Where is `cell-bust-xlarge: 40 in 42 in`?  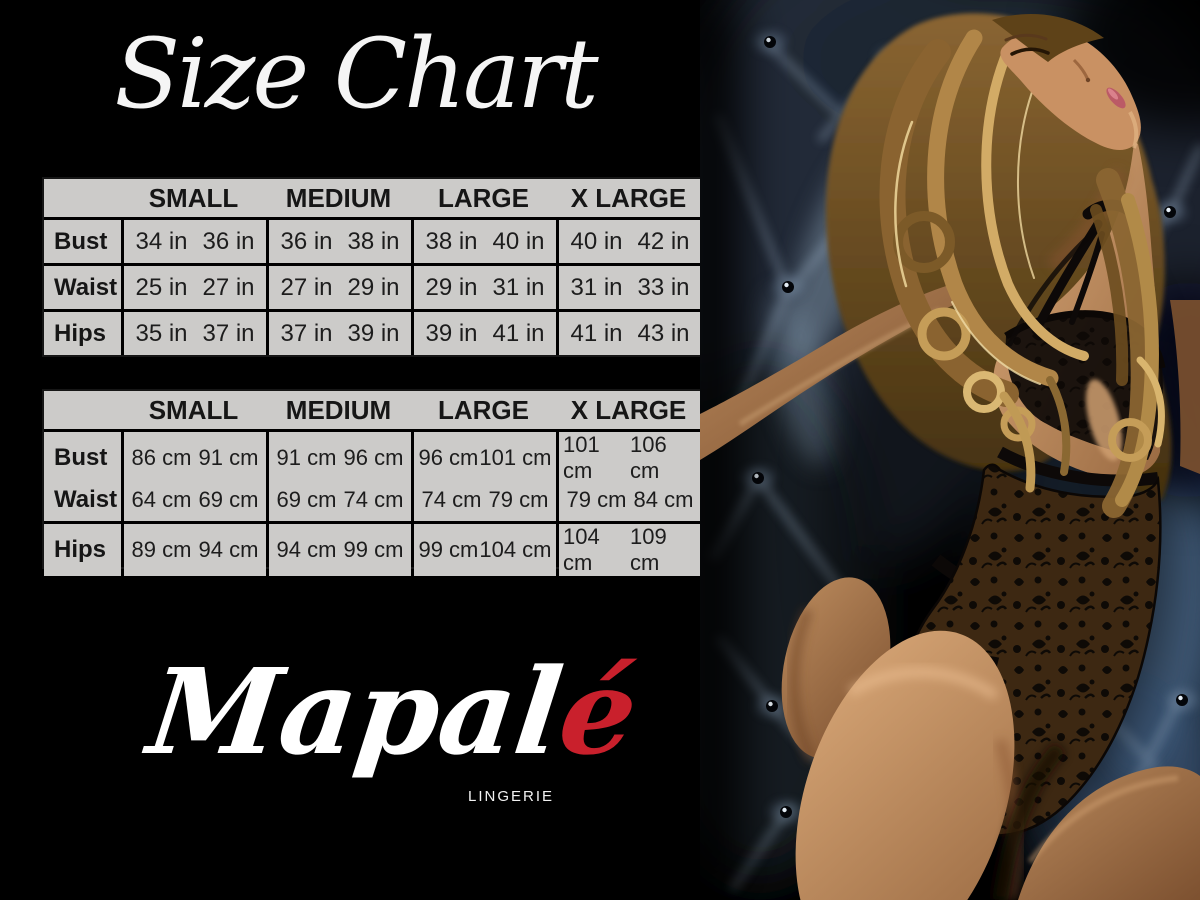
cell-bust-xlarge: 40 in 42 in is located at coordinates (630, 241).